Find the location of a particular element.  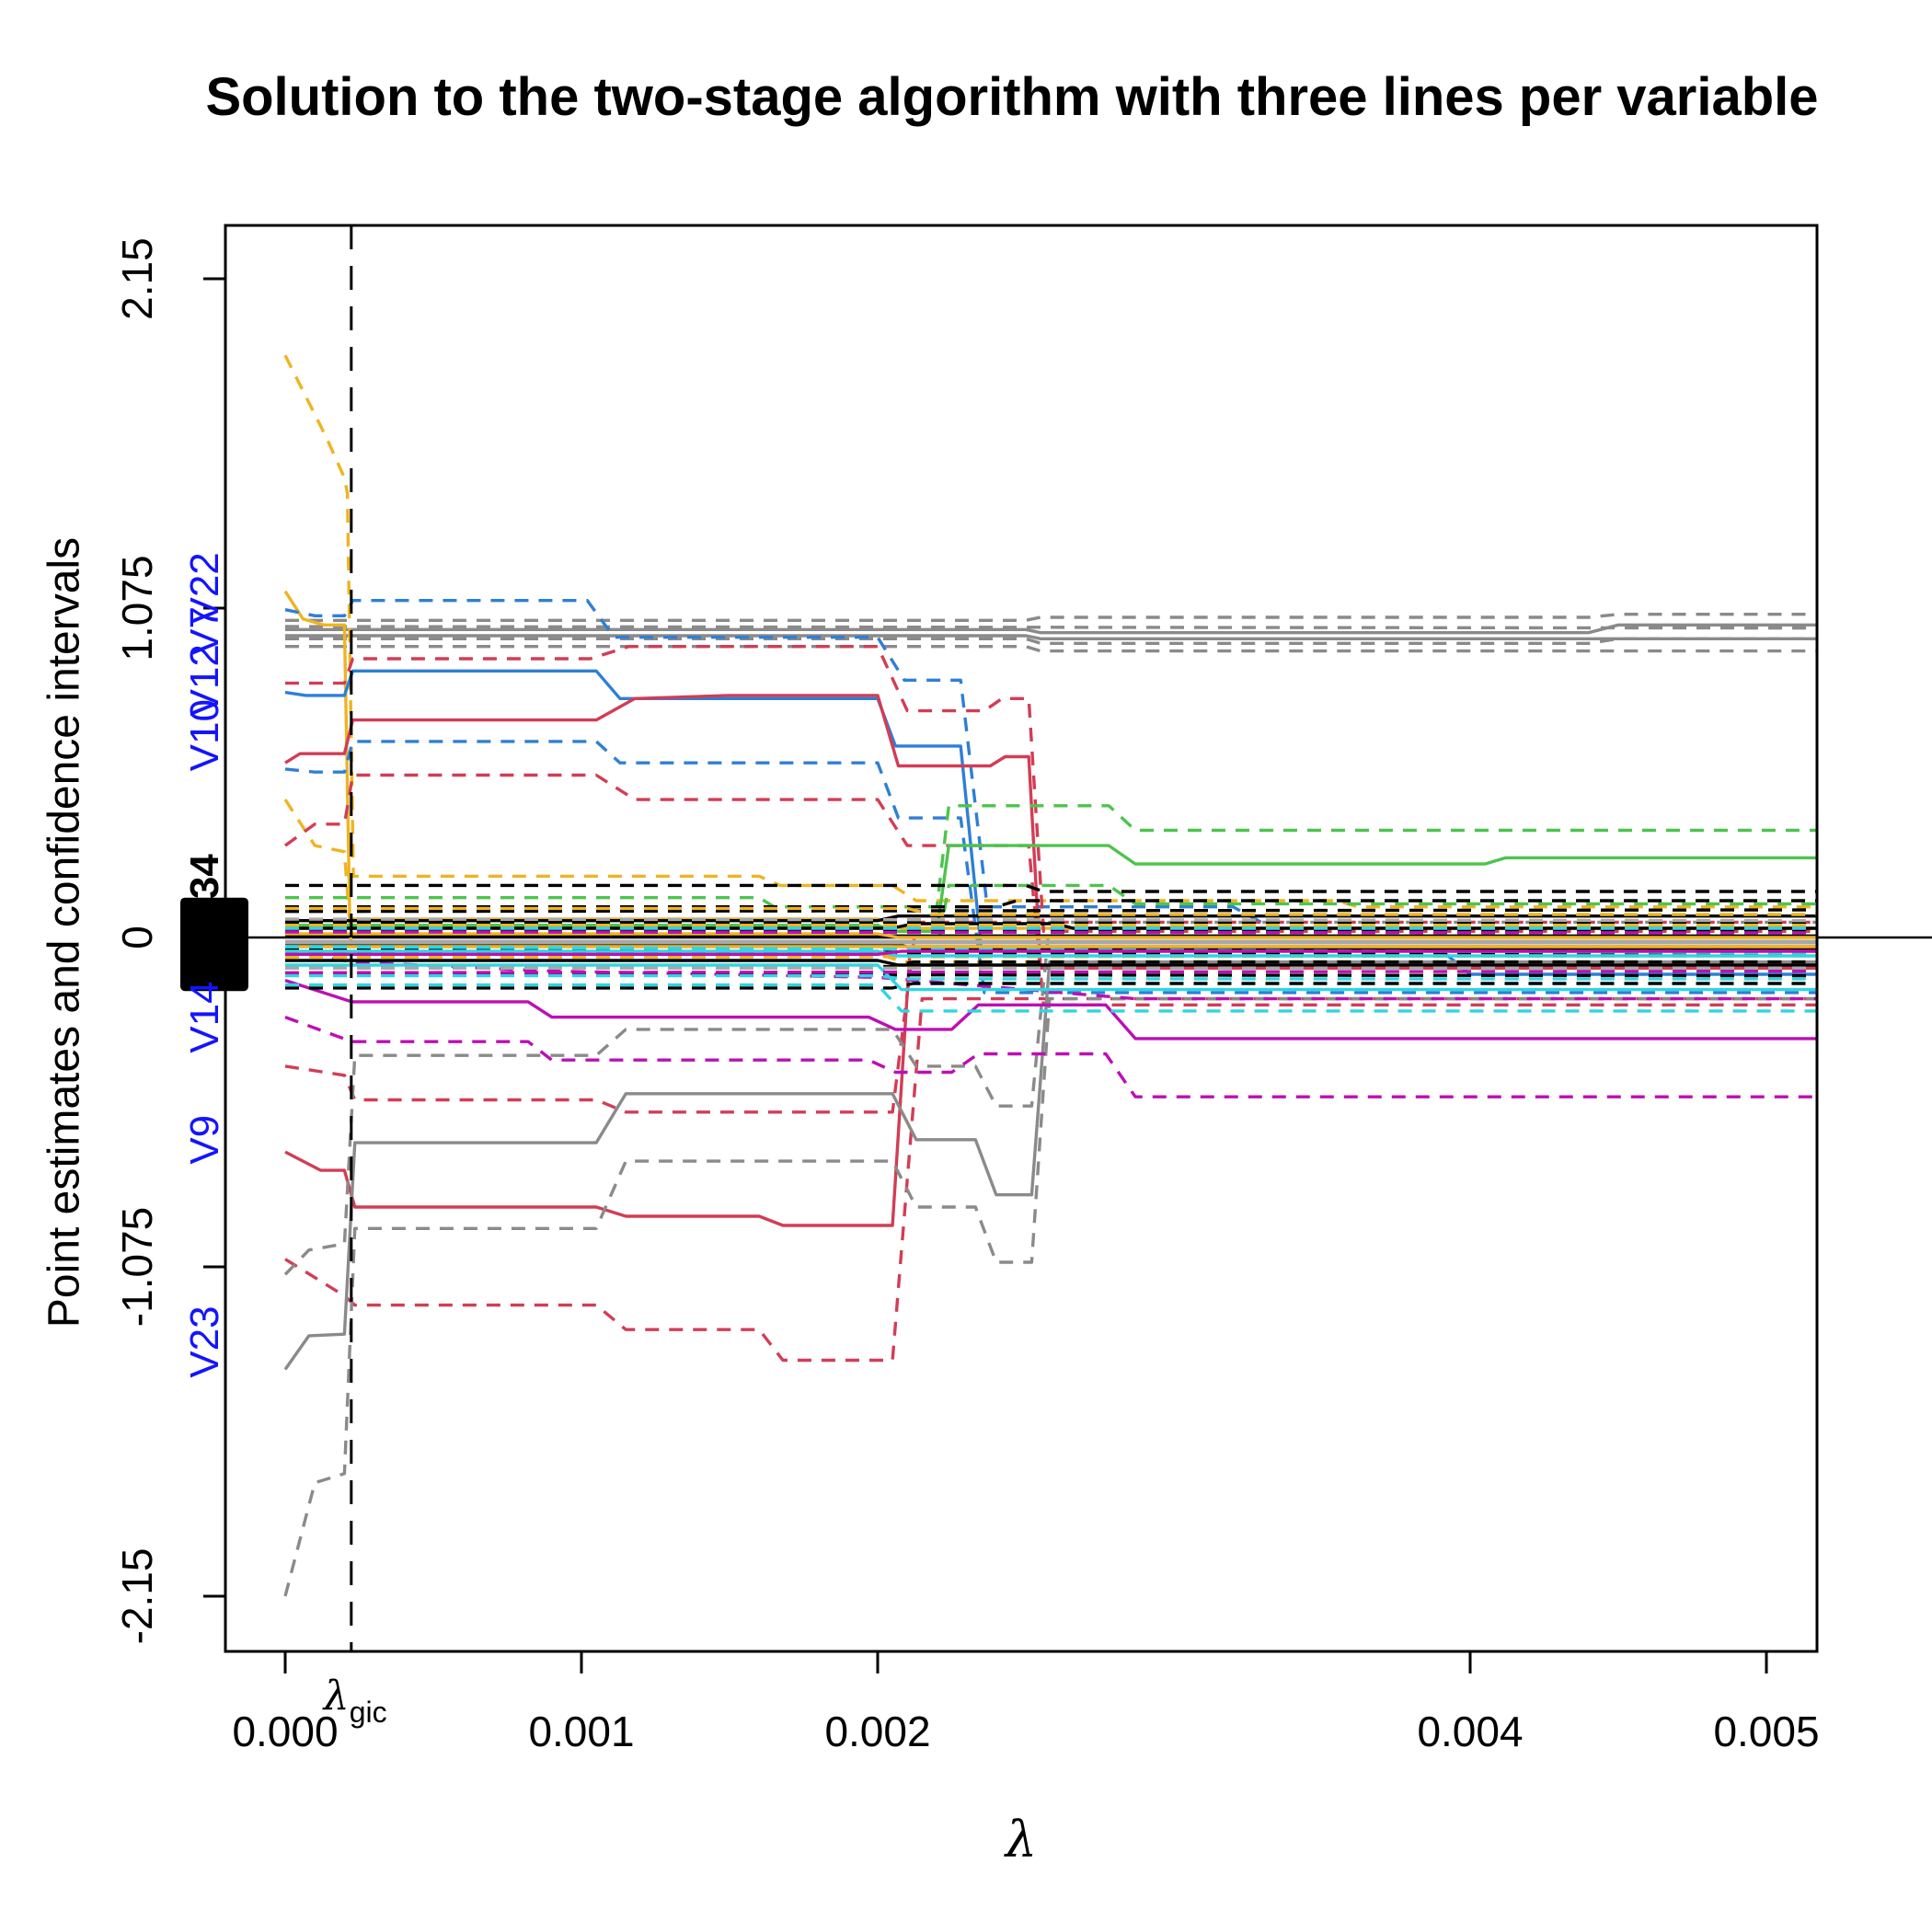

series-cluster-black-1-lower-ci is located at coordinates (1051, 964).